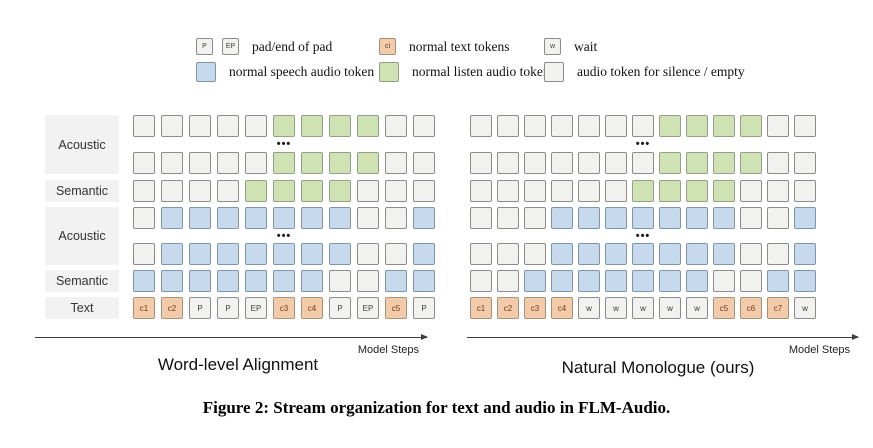 The height and width of the screenshot is (448, 873). What do you see at coordinates (172, 308) in the screenshot?
I see `token-c2: c2` at bounding box center [172, 308].